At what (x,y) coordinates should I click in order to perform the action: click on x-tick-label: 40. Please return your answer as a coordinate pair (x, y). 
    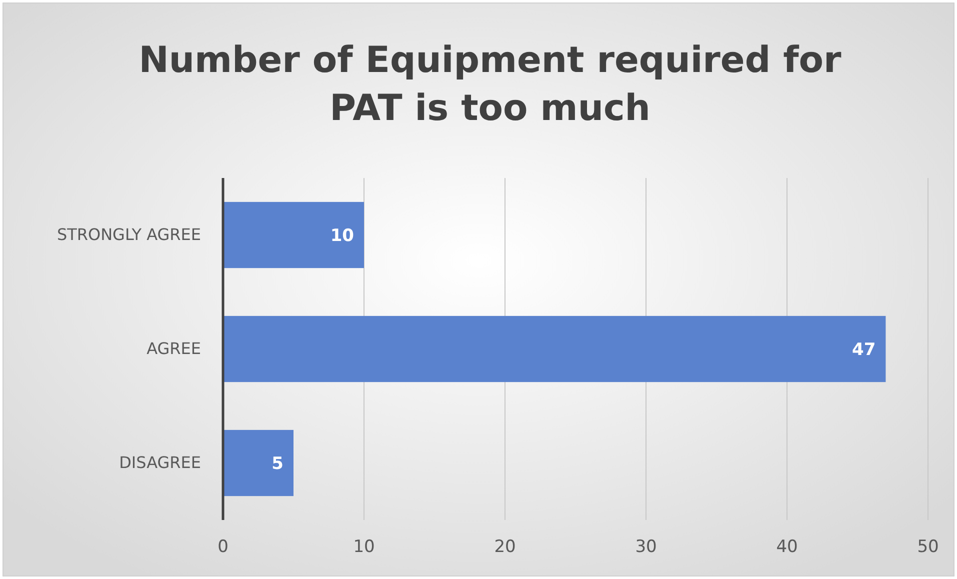
    Looking at the image, I should click on (787, 547).